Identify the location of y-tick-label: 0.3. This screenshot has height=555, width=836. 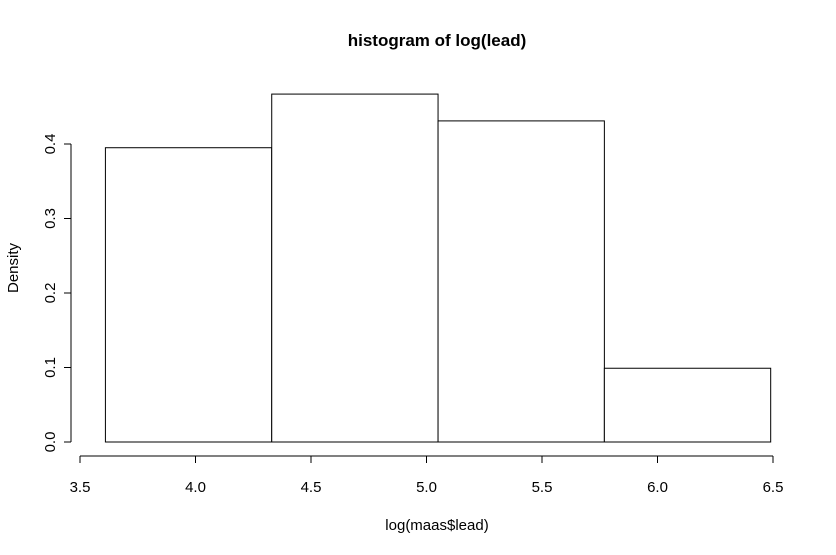
(50, 218).